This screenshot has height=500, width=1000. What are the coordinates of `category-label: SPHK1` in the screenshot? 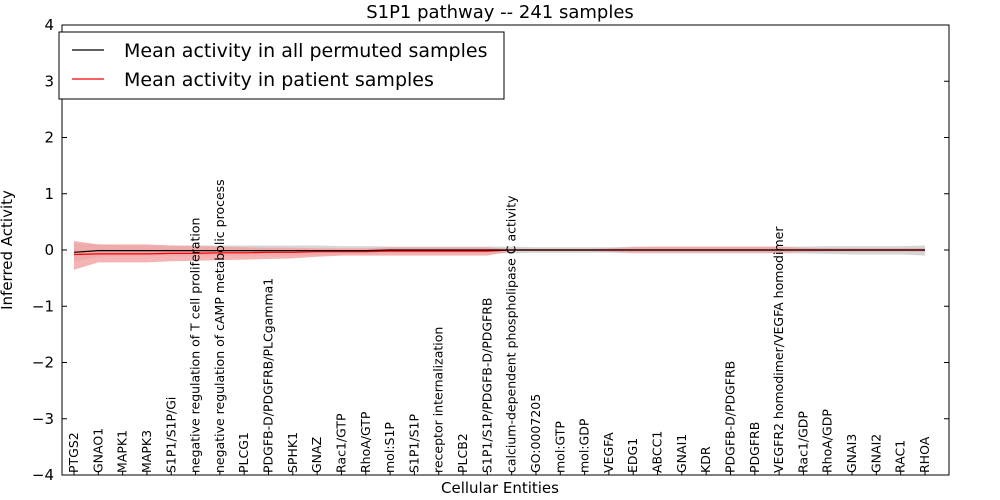 It's located at (292, 452).